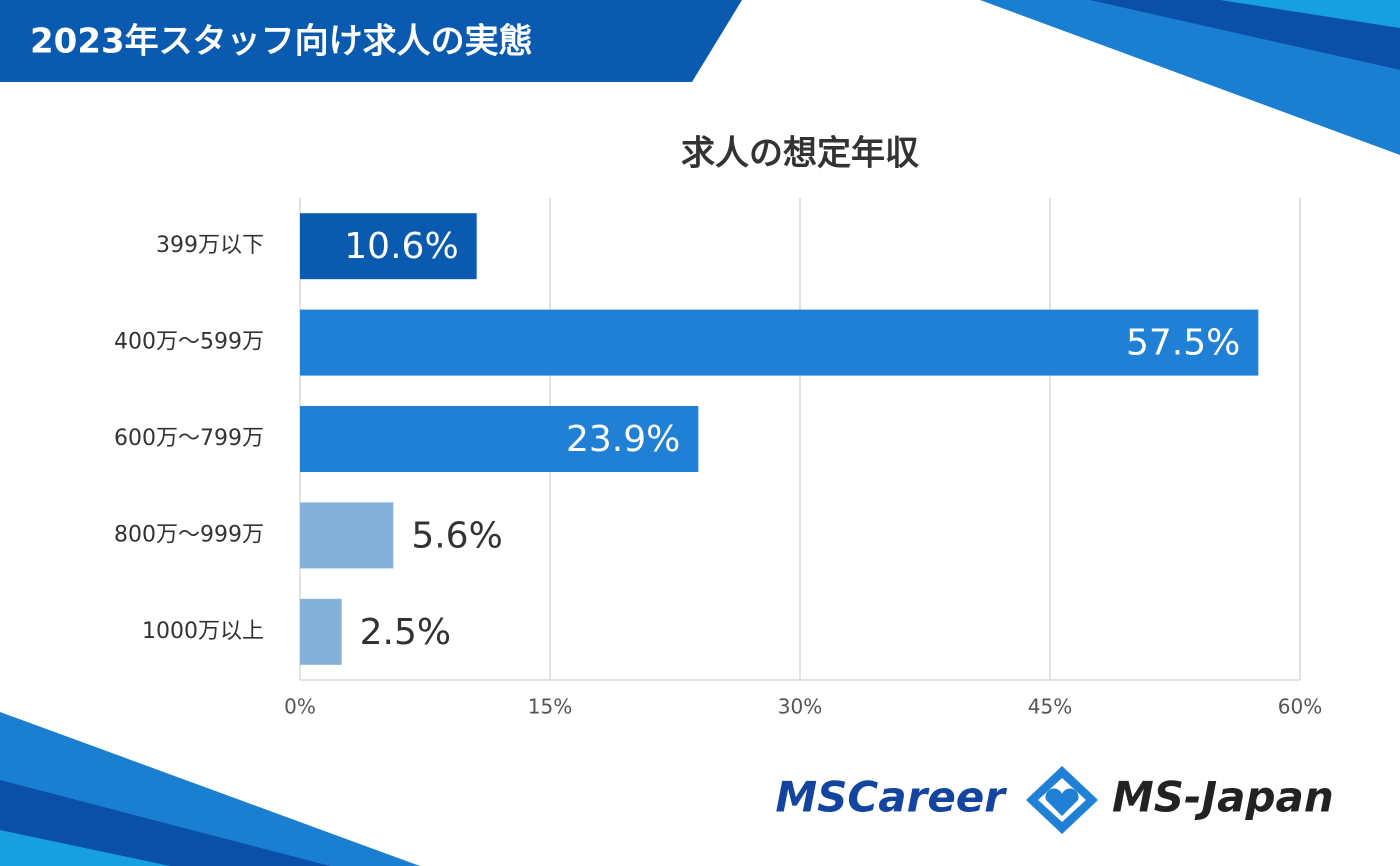 The height and width of the screenshot is (866, 1400). Describe the element at coordinates (800, 154) in the screenshot. I see `chart-title: 求人の想定年収` at that location.